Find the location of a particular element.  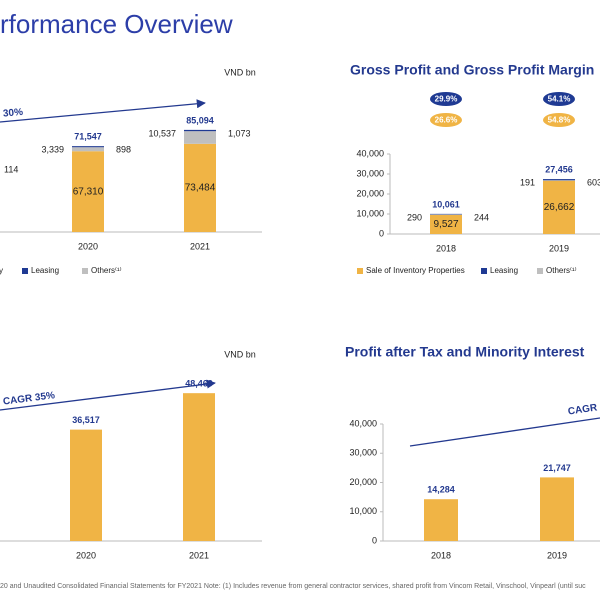

side-label: 244 is located at coordinates (481, 217).